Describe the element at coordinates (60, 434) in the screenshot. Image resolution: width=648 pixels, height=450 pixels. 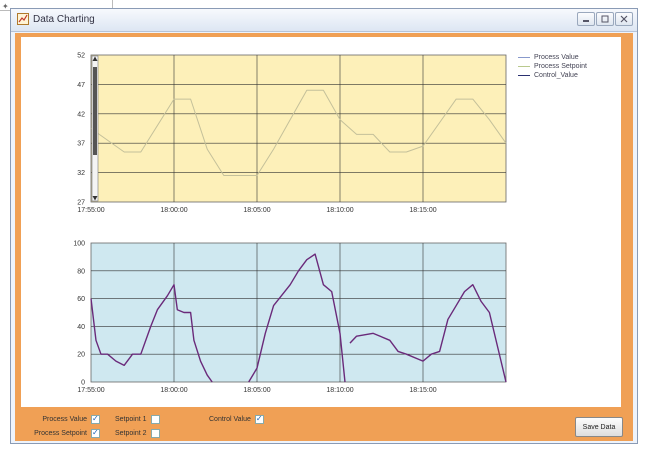
I see `checkbox-label: Process Setpoint` at that location.